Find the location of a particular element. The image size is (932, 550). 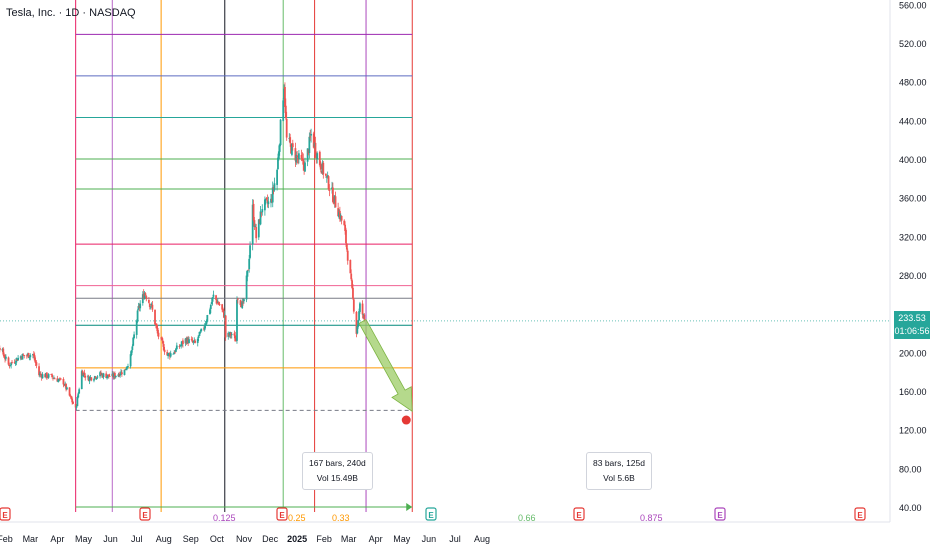

x-tick-label-4: Jun is located at coordinates (110, 539).